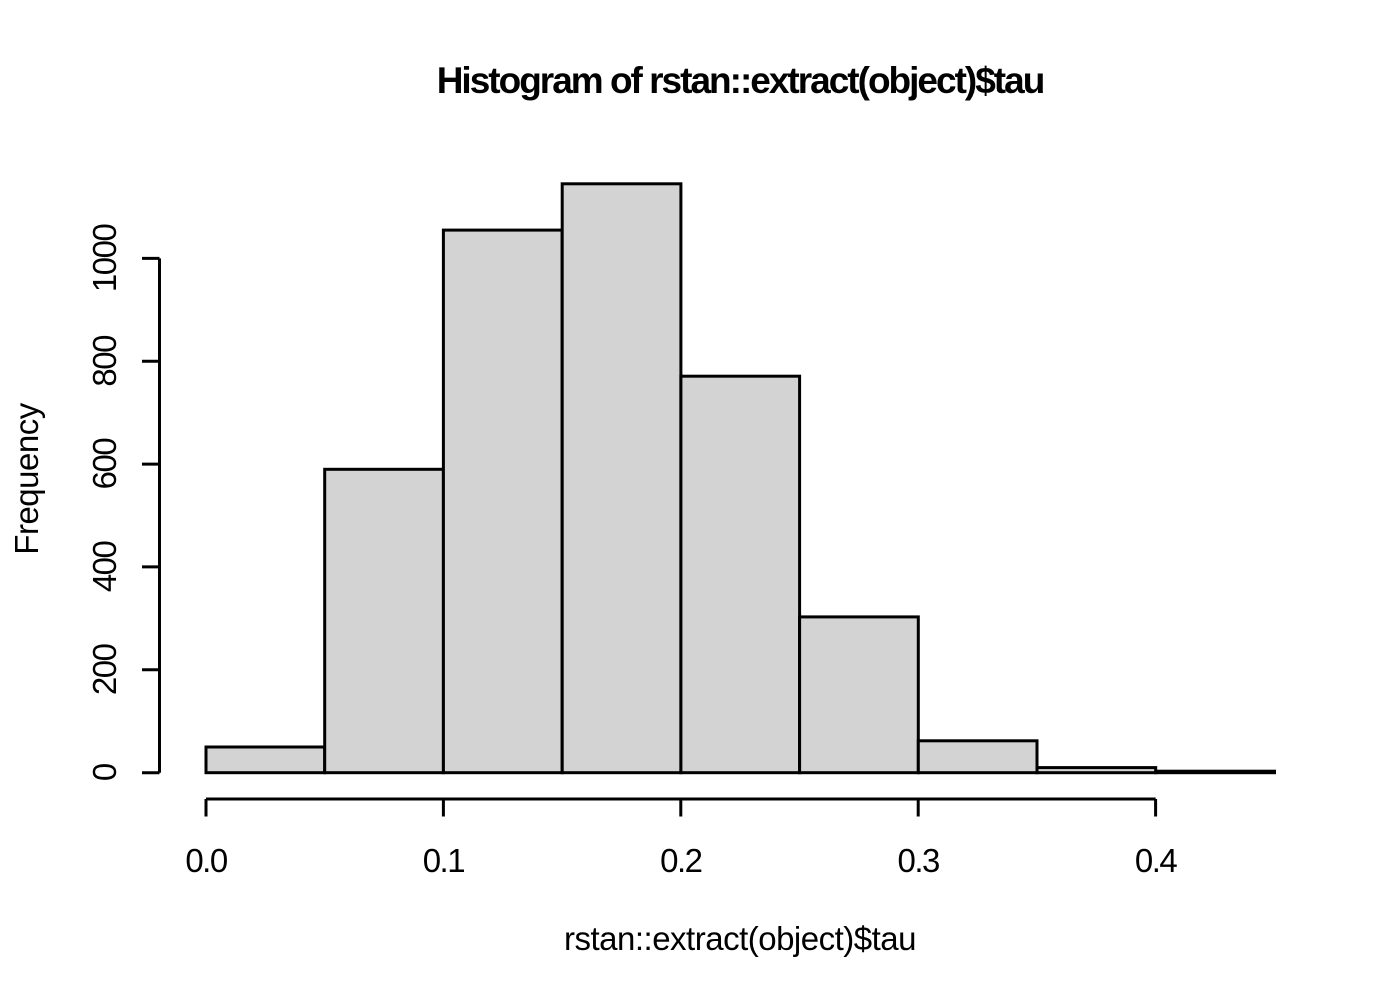  What do you see at coordinates (104, 361) in the screenshot?
I see `y-tick-label-800: 800` at bounding box center [104, 361].